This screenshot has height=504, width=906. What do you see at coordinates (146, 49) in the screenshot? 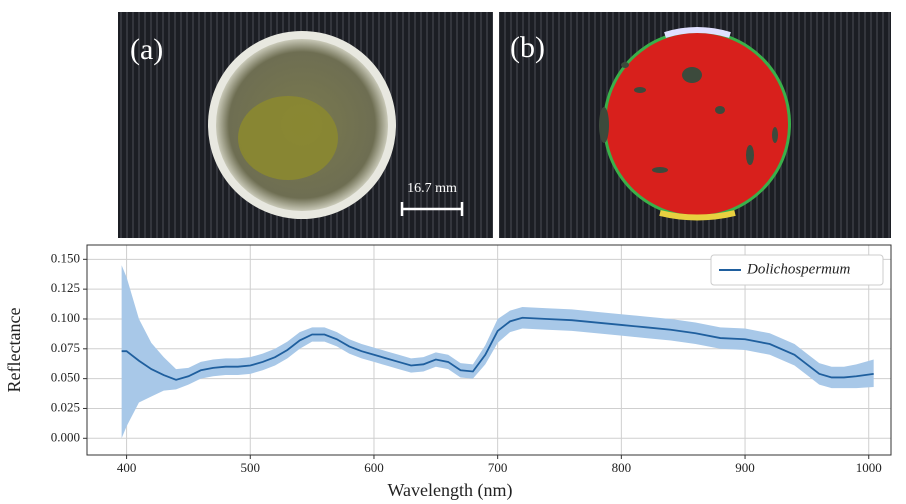
I see `panel-label: (a)` at bounding box center [146, 49].